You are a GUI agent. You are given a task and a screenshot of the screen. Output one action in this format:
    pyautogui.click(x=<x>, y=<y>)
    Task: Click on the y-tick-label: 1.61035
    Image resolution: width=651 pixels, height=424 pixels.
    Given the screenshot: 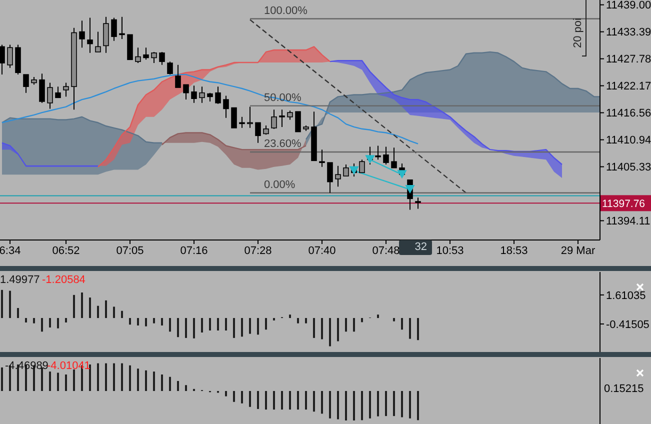 What is the action you would take?
    pyautogui.click(x=626, y=296)
    